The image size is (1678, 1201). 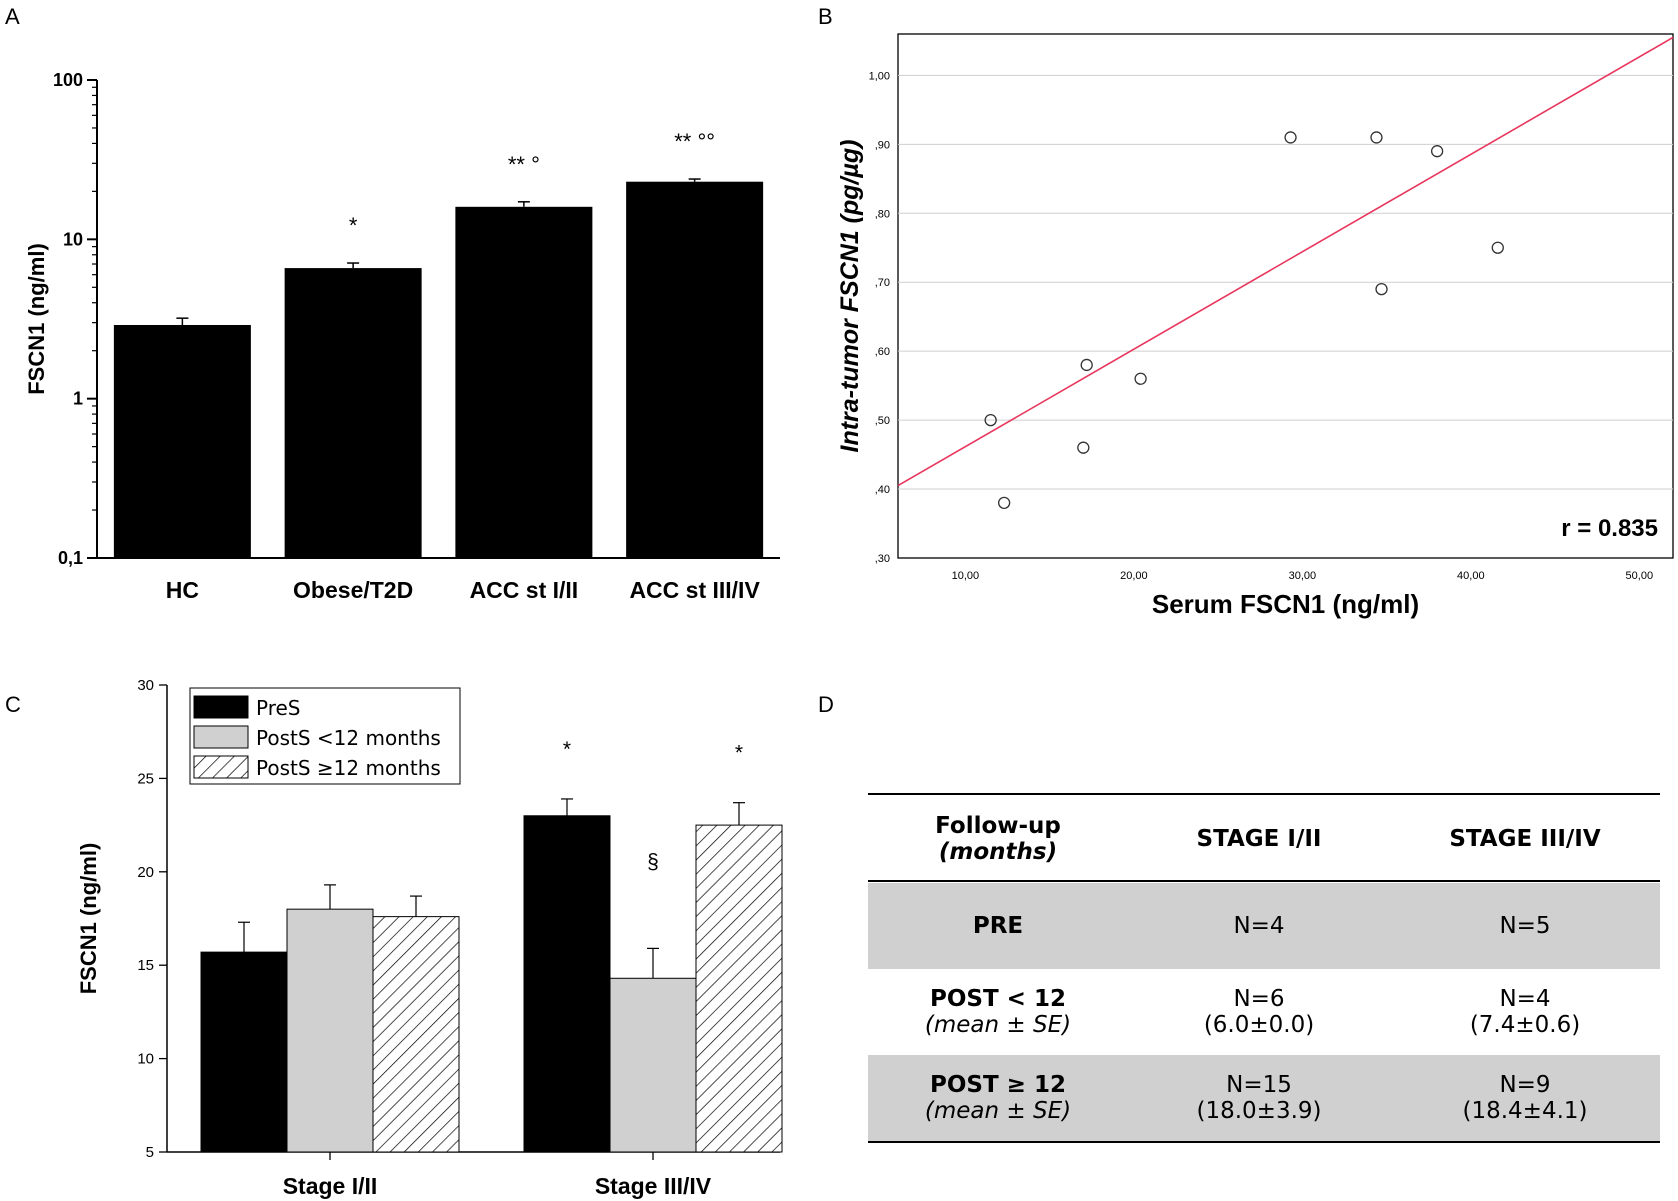 What do you see at coordinates (1609, 528) in the screenshot?
I see `correlation-label: r = 0.835` at bounding box center [1609, 528].